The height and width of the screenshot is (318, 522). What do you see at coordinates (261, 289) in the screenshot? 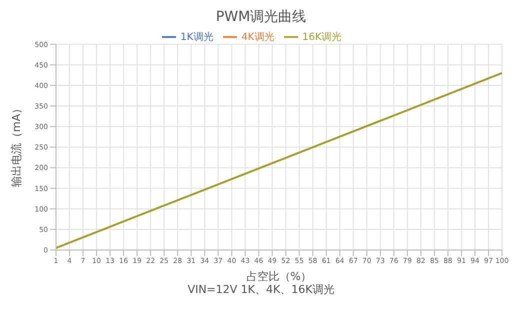
I see `text: VIN=12V 1K、4K、16K调光` at bounding box center [261, 289].